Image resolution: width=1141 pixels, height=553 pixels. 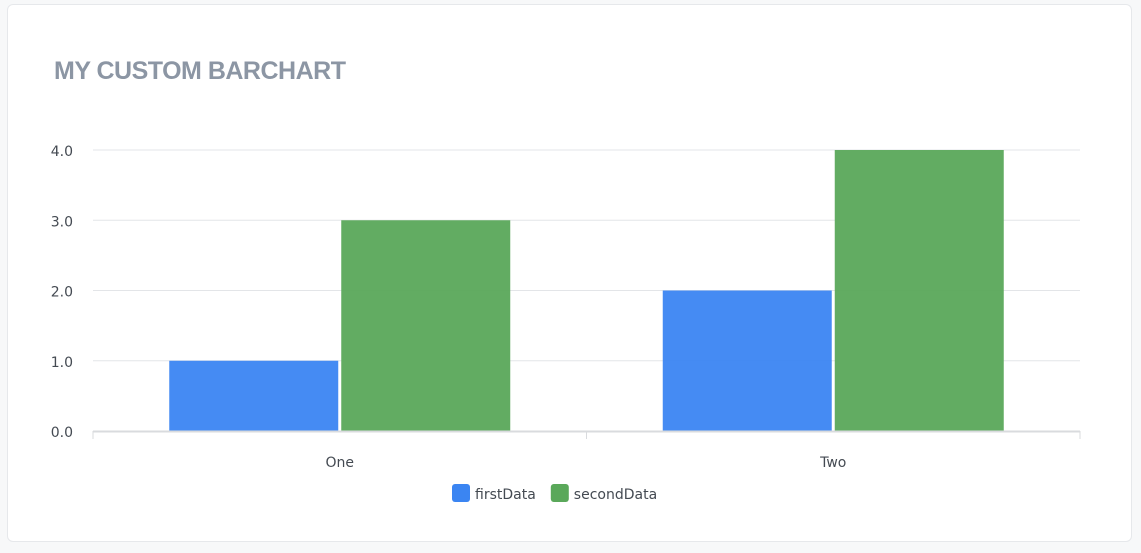 What do you see at coordinates (62, 363) in the screenshot?
I see `y-tick-label: 1.0` at bounding box center [62, 363].